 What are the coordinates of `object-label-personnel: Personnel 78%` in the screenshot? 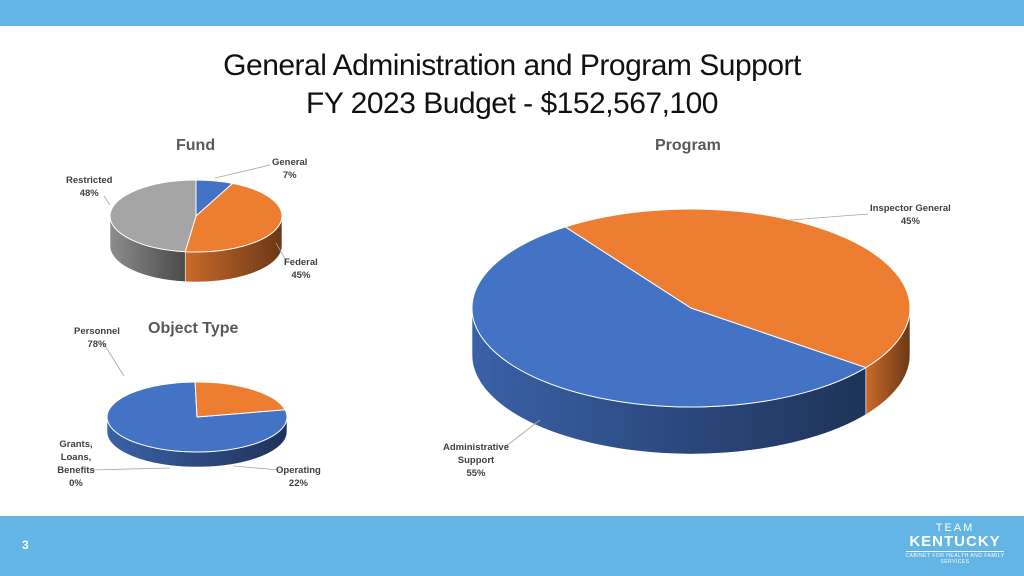 It's located at (97, 338).